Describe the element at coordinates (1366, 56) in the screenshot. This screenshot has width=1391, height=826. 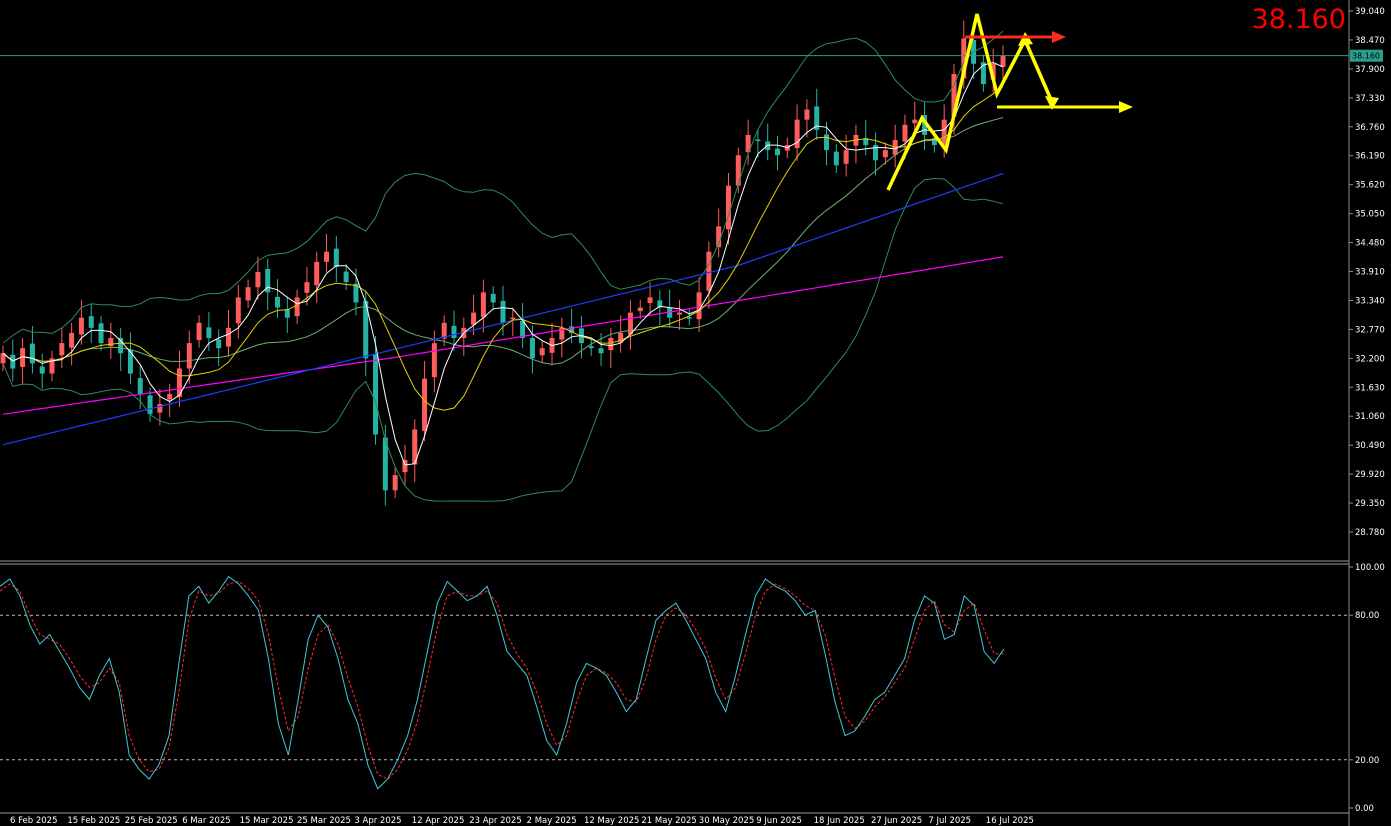
I see `current-price-tag-text: 38.160` at that location.